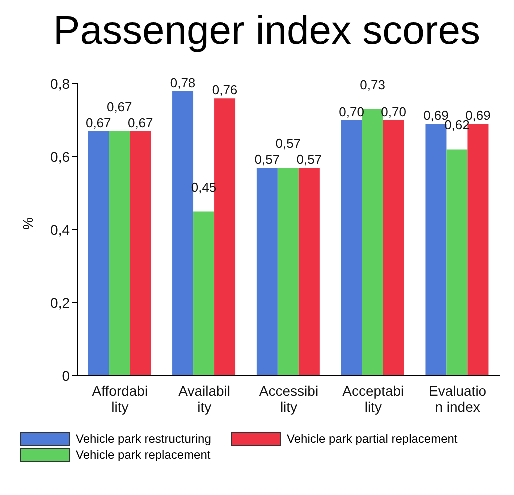 This screenshot has height=495, width=514. What do you see at coordinates (267, 31) in the screenshot?
I see `chart-title: Passenger index scores` at bounding box center [267, 31].